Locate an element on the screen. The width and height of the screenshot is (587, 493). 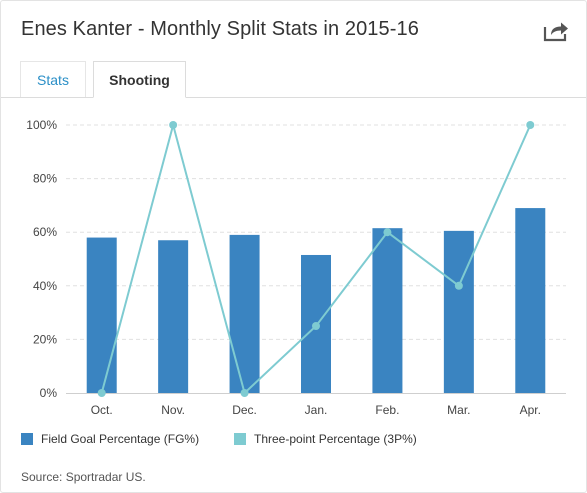
x-tick-label: Oct. is located at coordinates (102, 410).